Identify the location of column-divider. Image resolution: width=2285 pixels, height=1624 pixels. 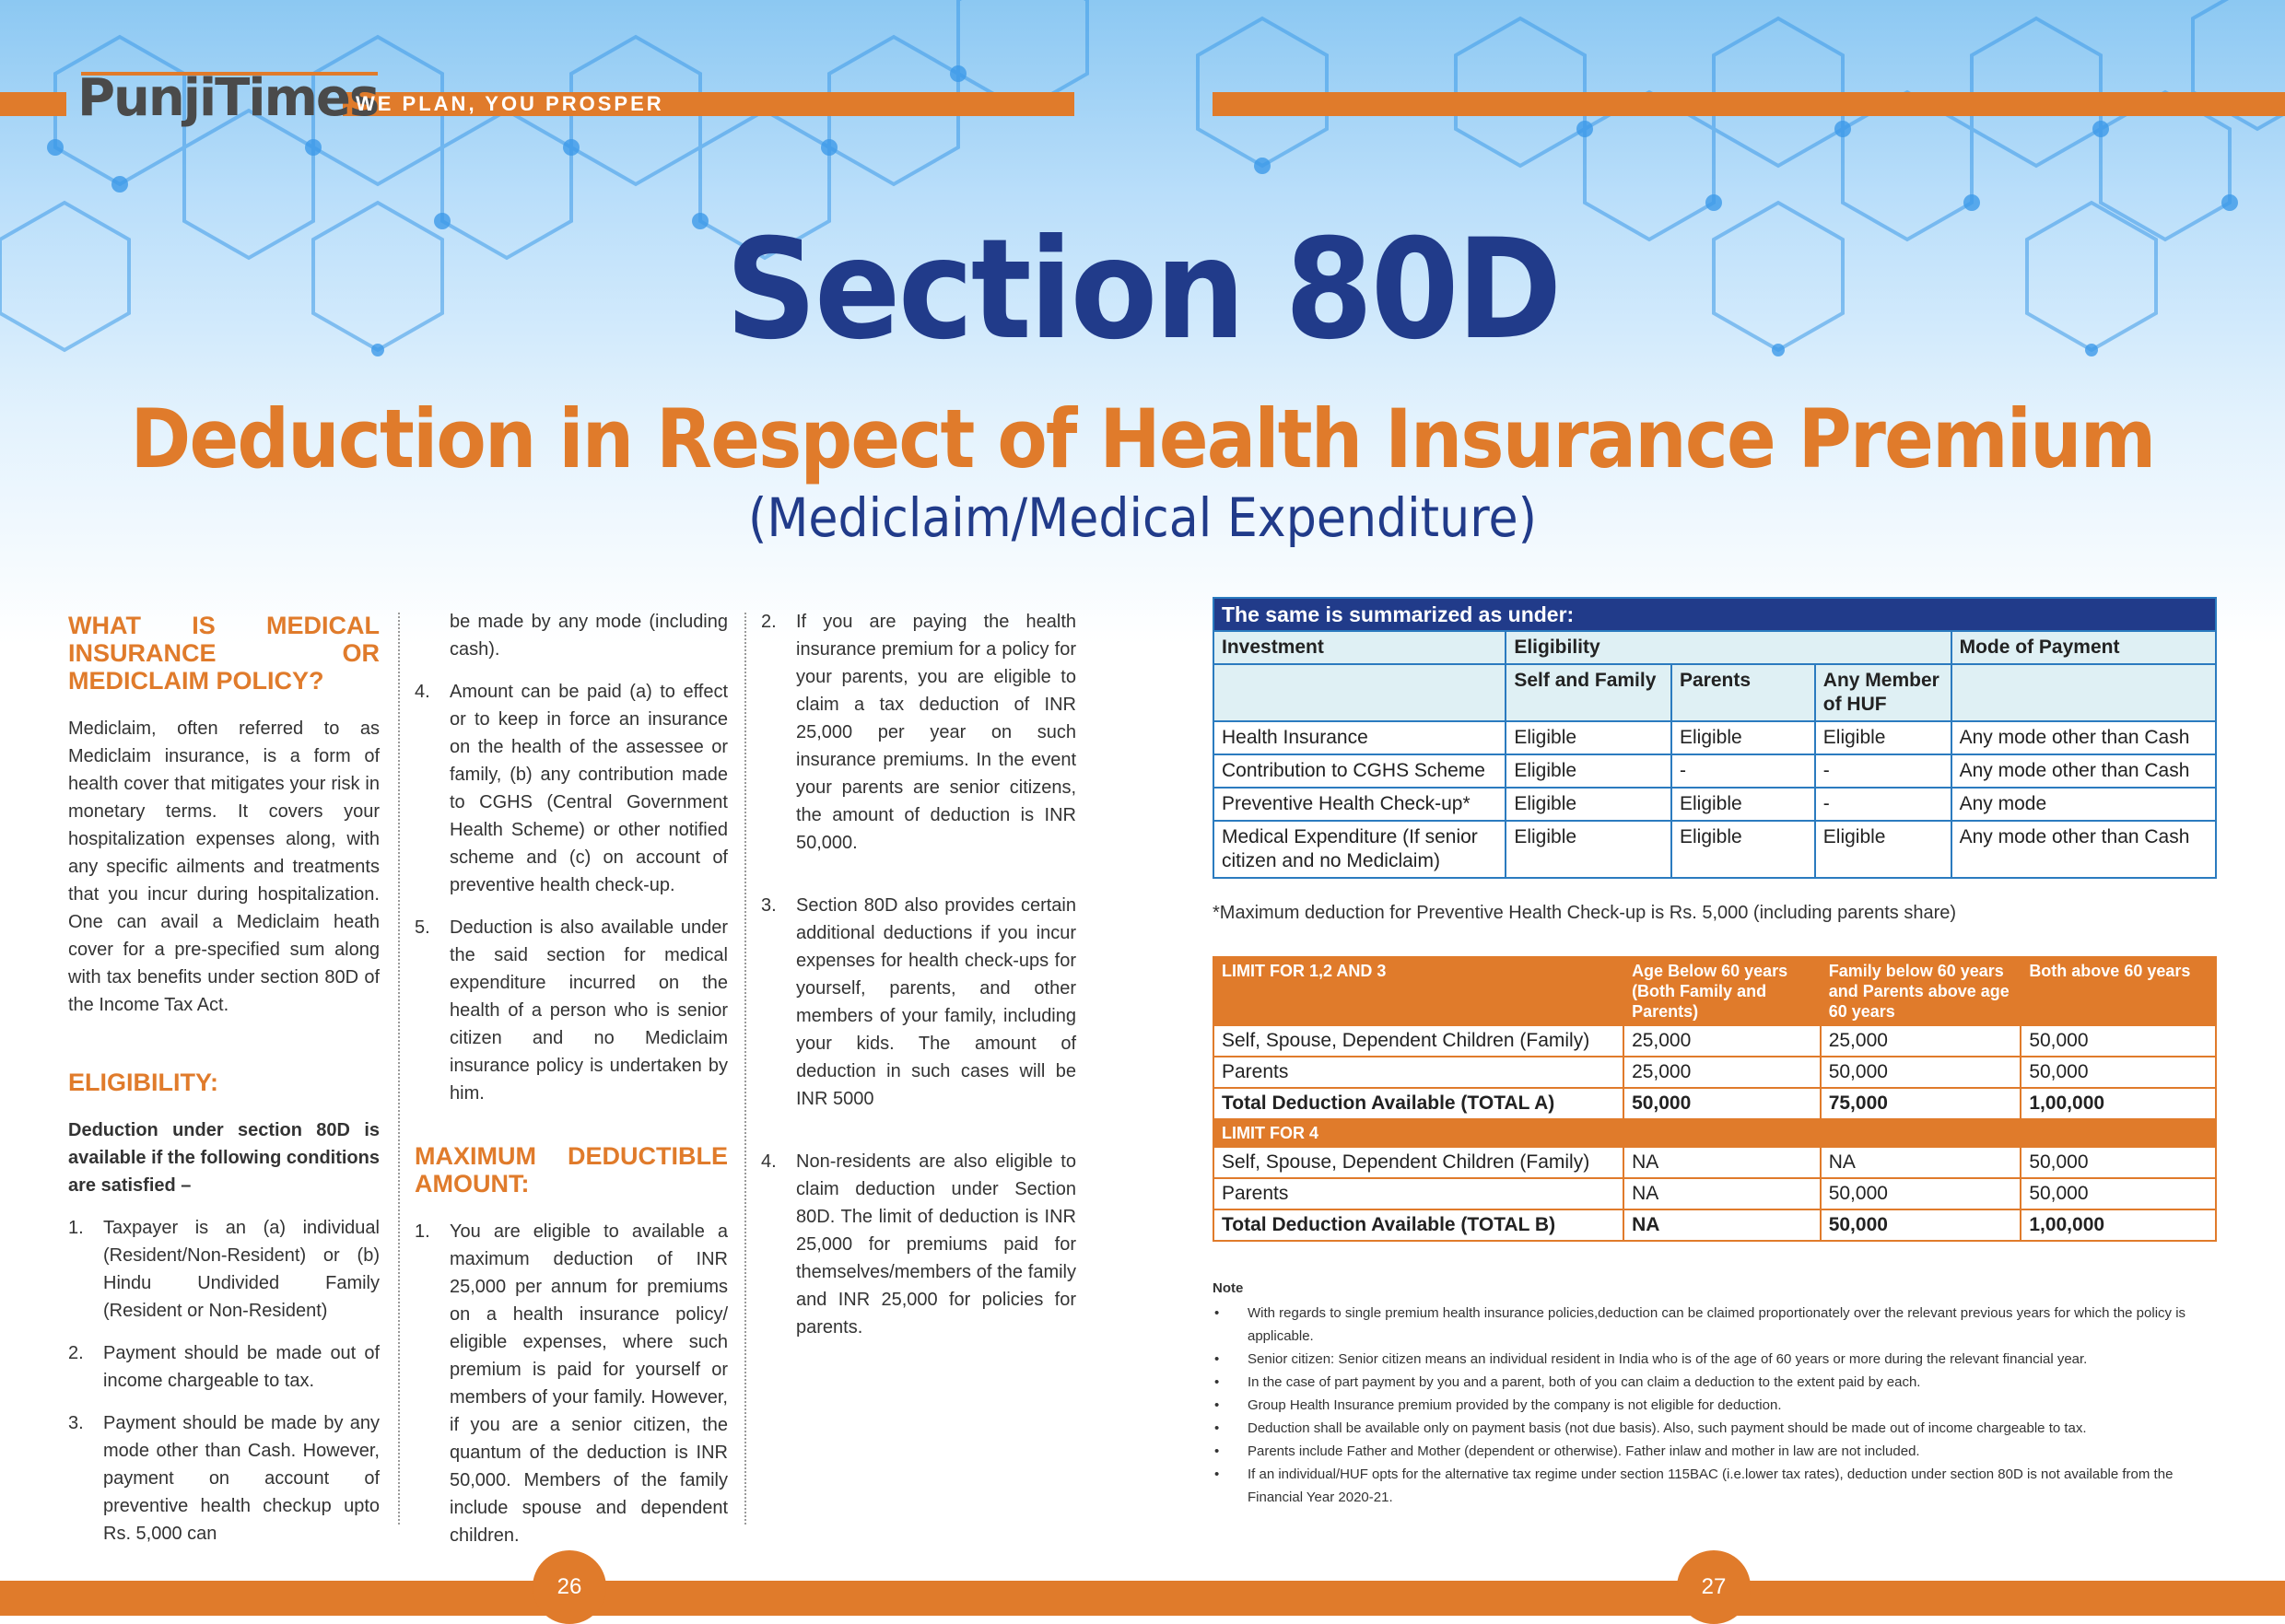
(399, 1069).